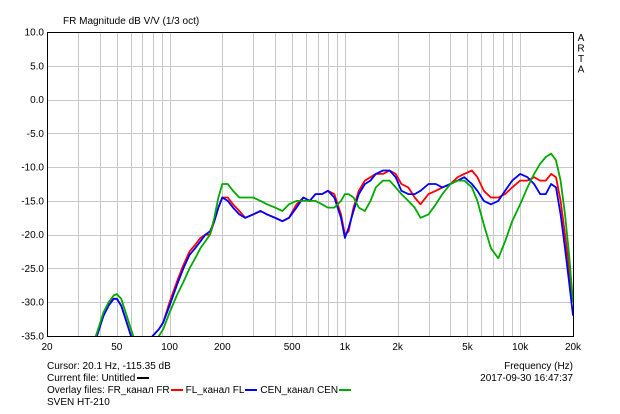 Image resolution: width=620 pixels, height=414 pixels. Describe the element at coordinates (35, 33) in the screenshot. I see `y-tick-label: 10.0` at that location.